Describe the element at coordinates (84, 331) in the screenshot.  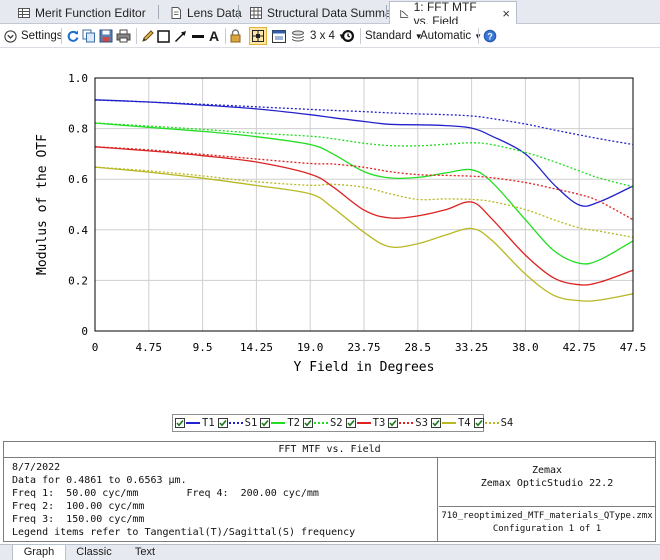
I see `y-tick-label: 0` at that location.